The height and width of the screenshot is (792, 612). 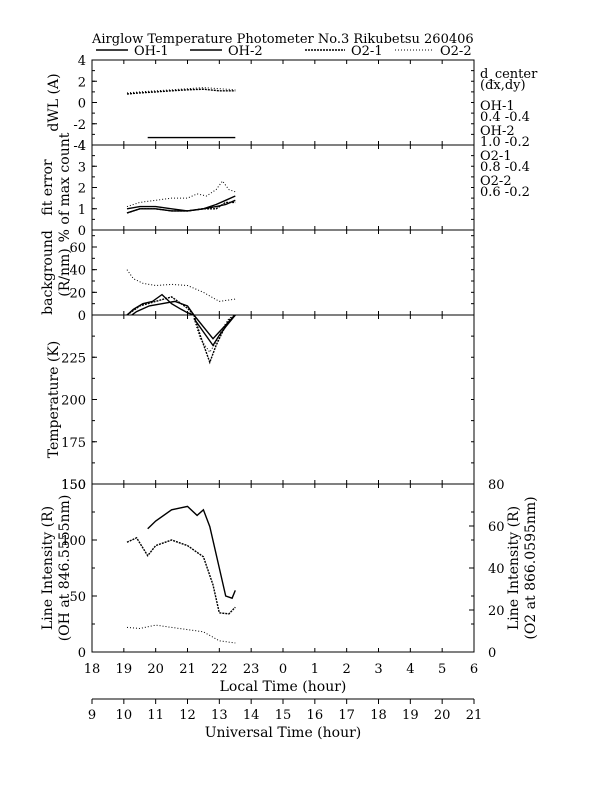 What do you see at coordinates (283, 687) in the screenshot?
I see `local-time-label: Local Time (hour)` at bounding box center [283, 687].